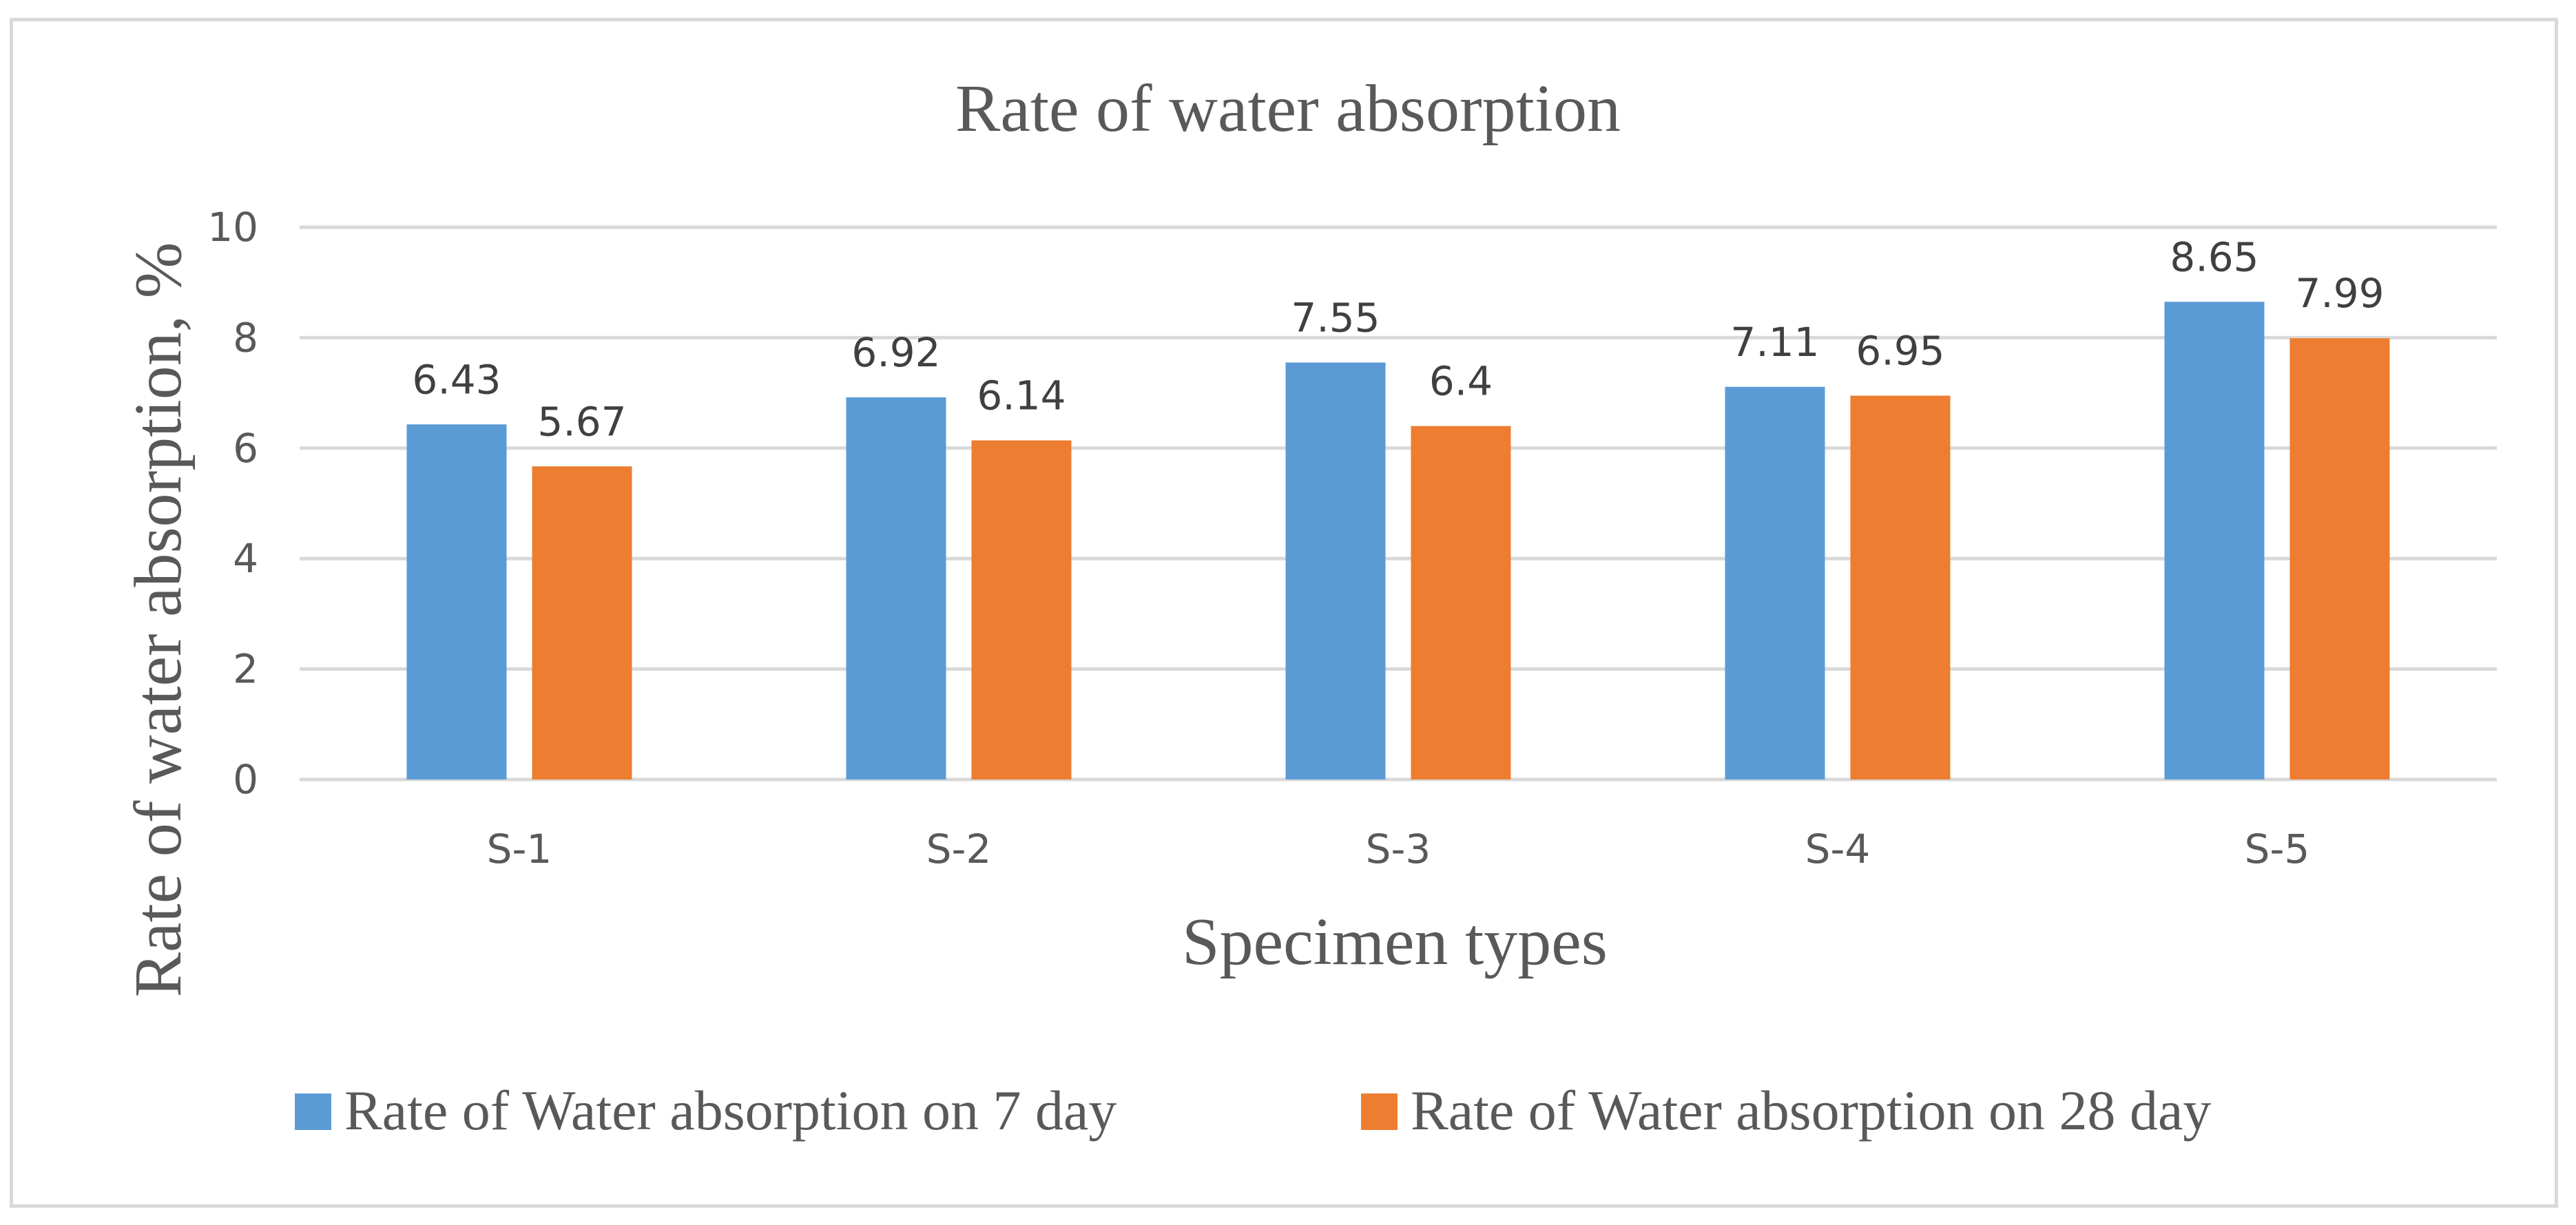 Image resolution: width=2576 pixels, height=1225 pixels. I want to click on data-labels: 6.43 5.67 6.92 6.14 7.55 6.4 7.11 6.95 8.65 7.99, so click(1398, 339).